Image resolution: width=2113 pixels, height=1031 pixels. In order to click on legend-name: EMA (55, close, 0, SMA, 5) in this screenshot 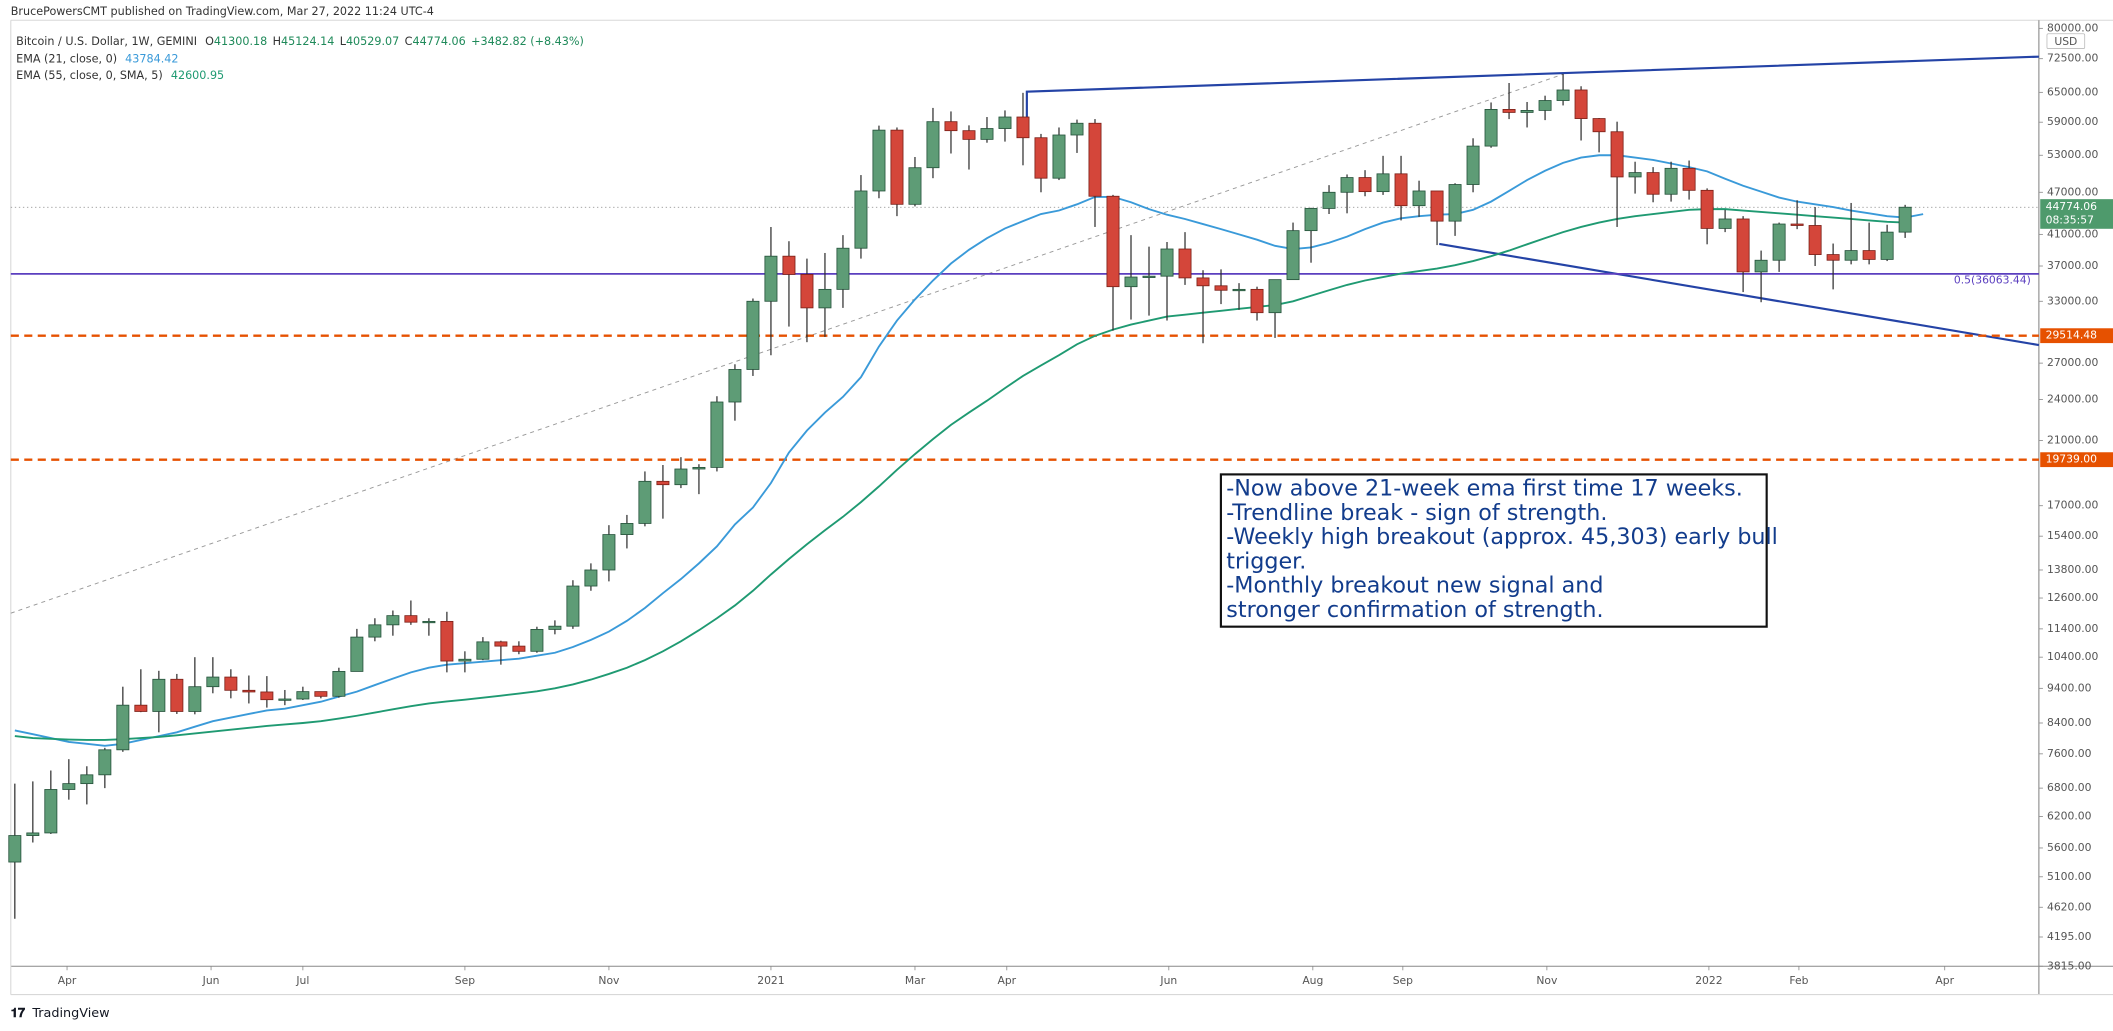, I will do `click(89, 75)`.